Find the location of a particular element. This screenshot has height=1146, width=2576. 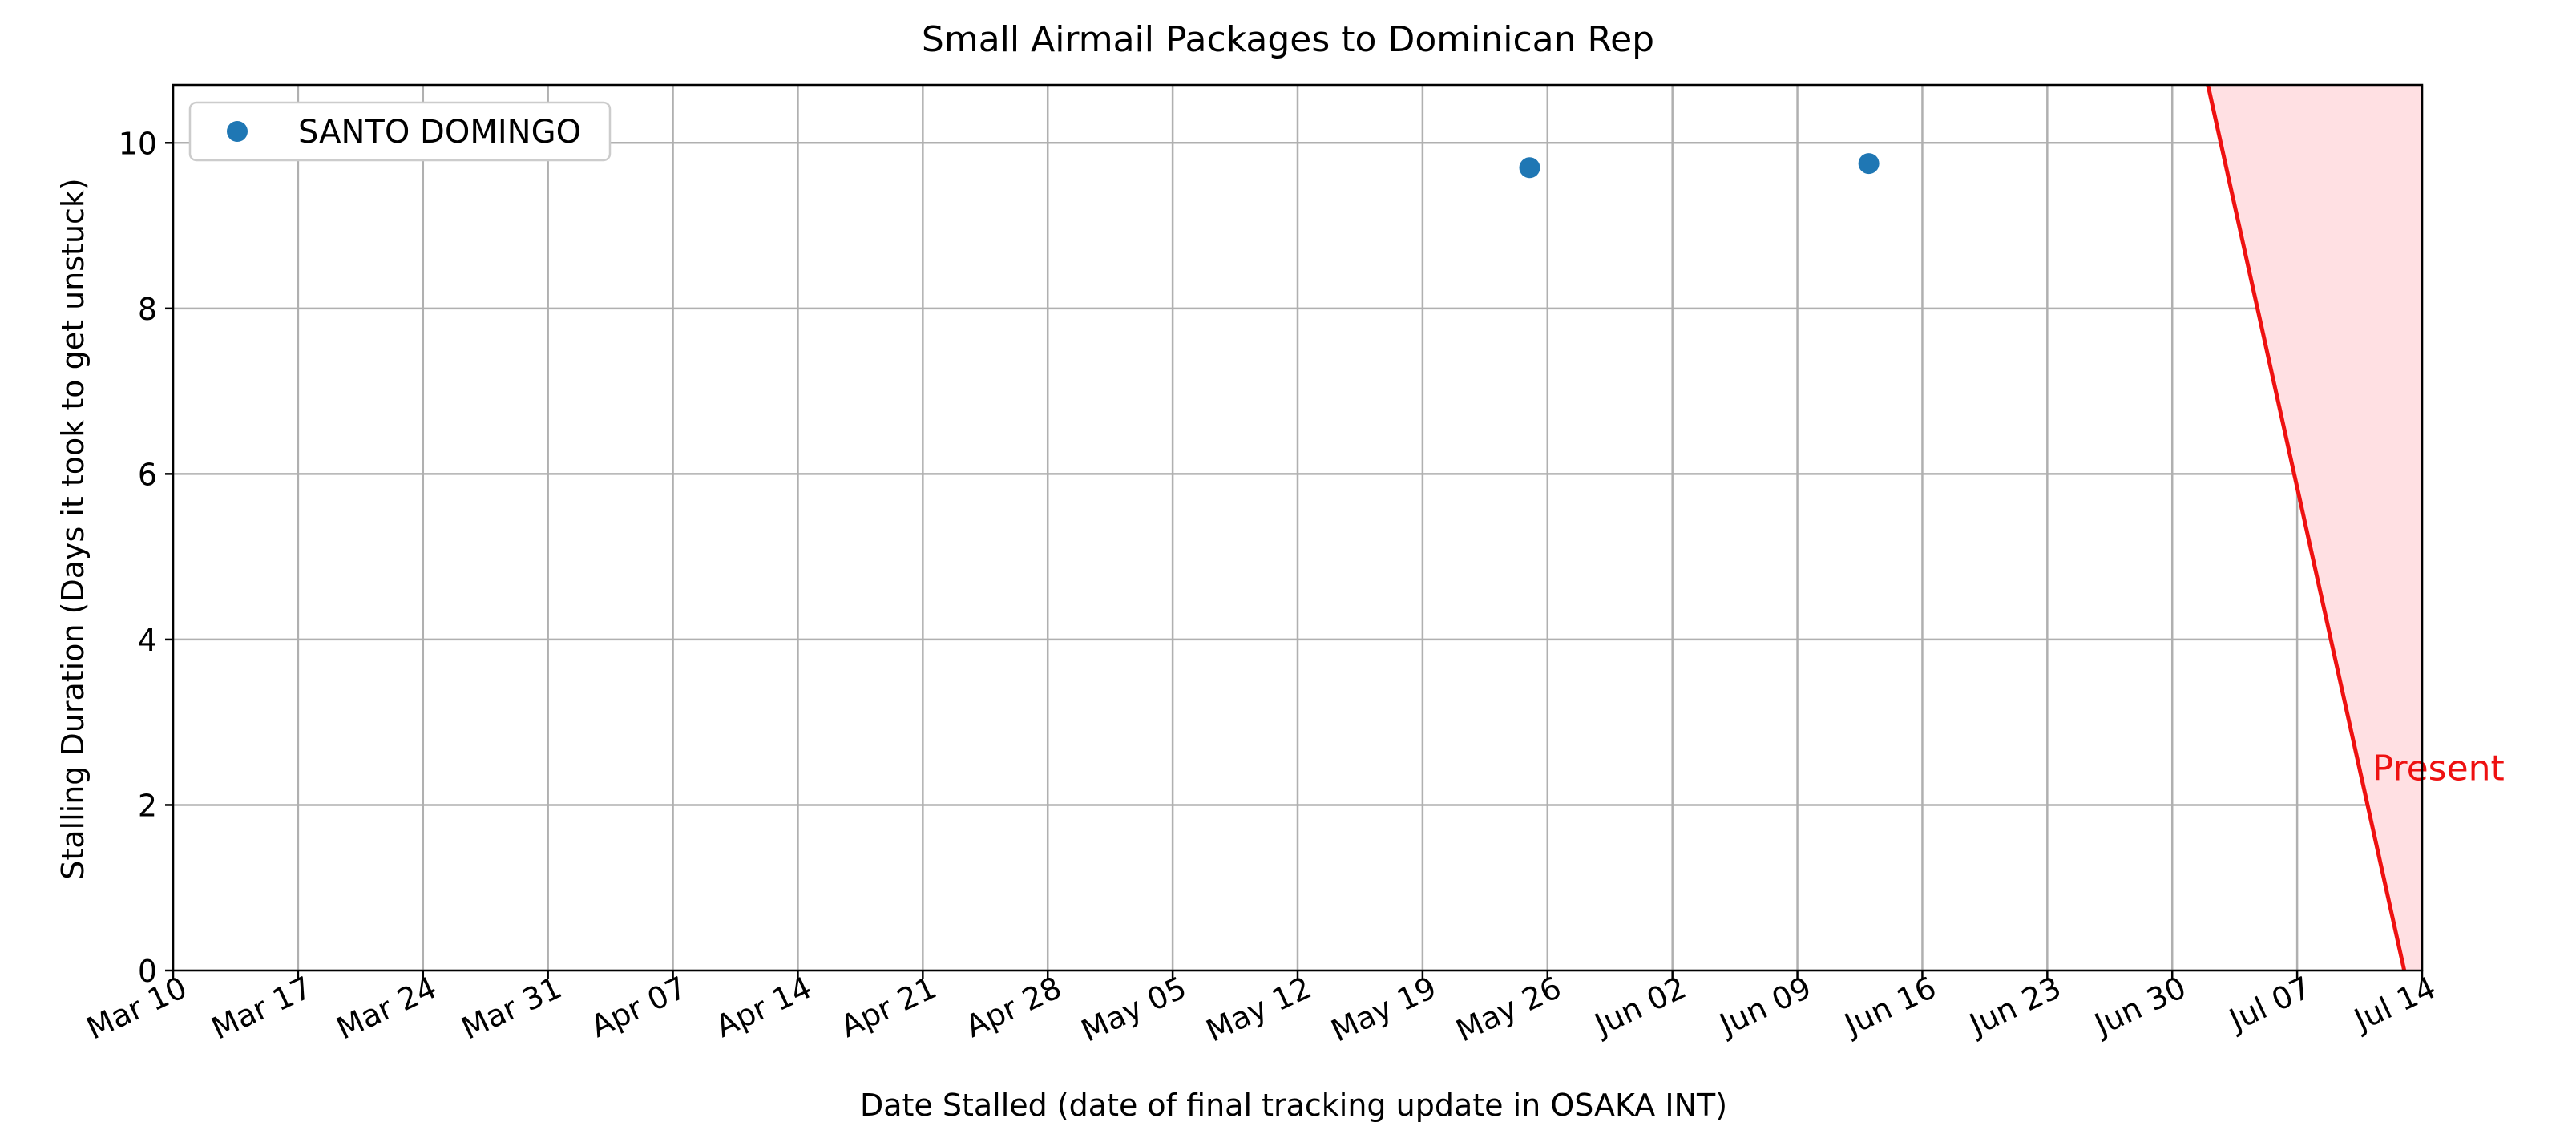

x-tick-label: May 19 is located at coordinates (1384, 1010).